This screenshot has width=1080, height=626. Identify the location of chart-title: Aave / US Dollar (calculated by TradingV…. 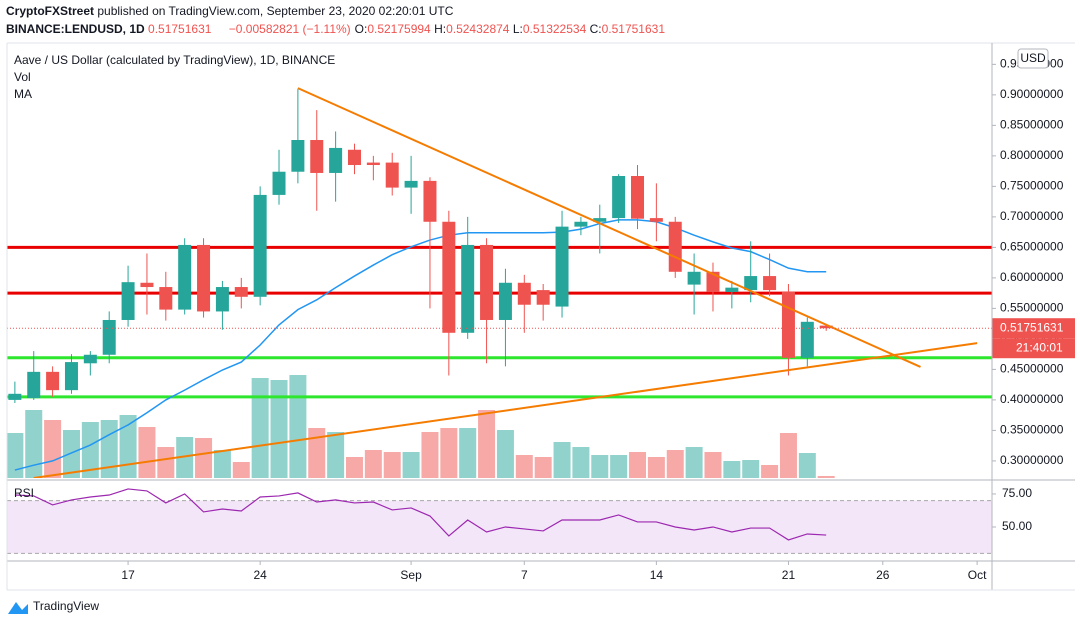
(174, 60).